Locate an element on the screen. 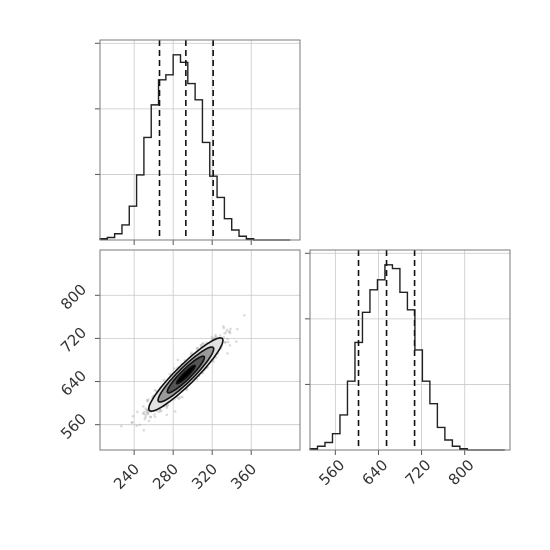  x-tick-label: 640 is located at coordinates (374, 472).